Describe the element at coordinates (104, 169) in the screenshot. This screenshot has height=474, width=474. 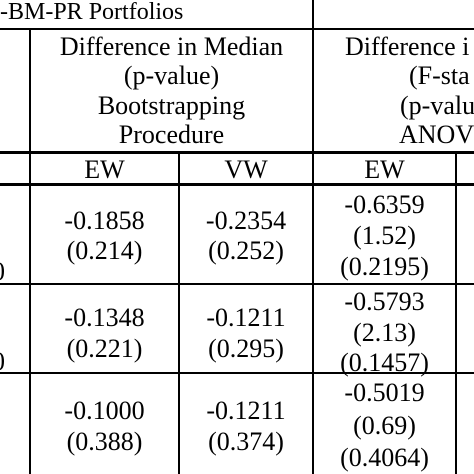
I see `subheader-median-ew: EW` at that location.